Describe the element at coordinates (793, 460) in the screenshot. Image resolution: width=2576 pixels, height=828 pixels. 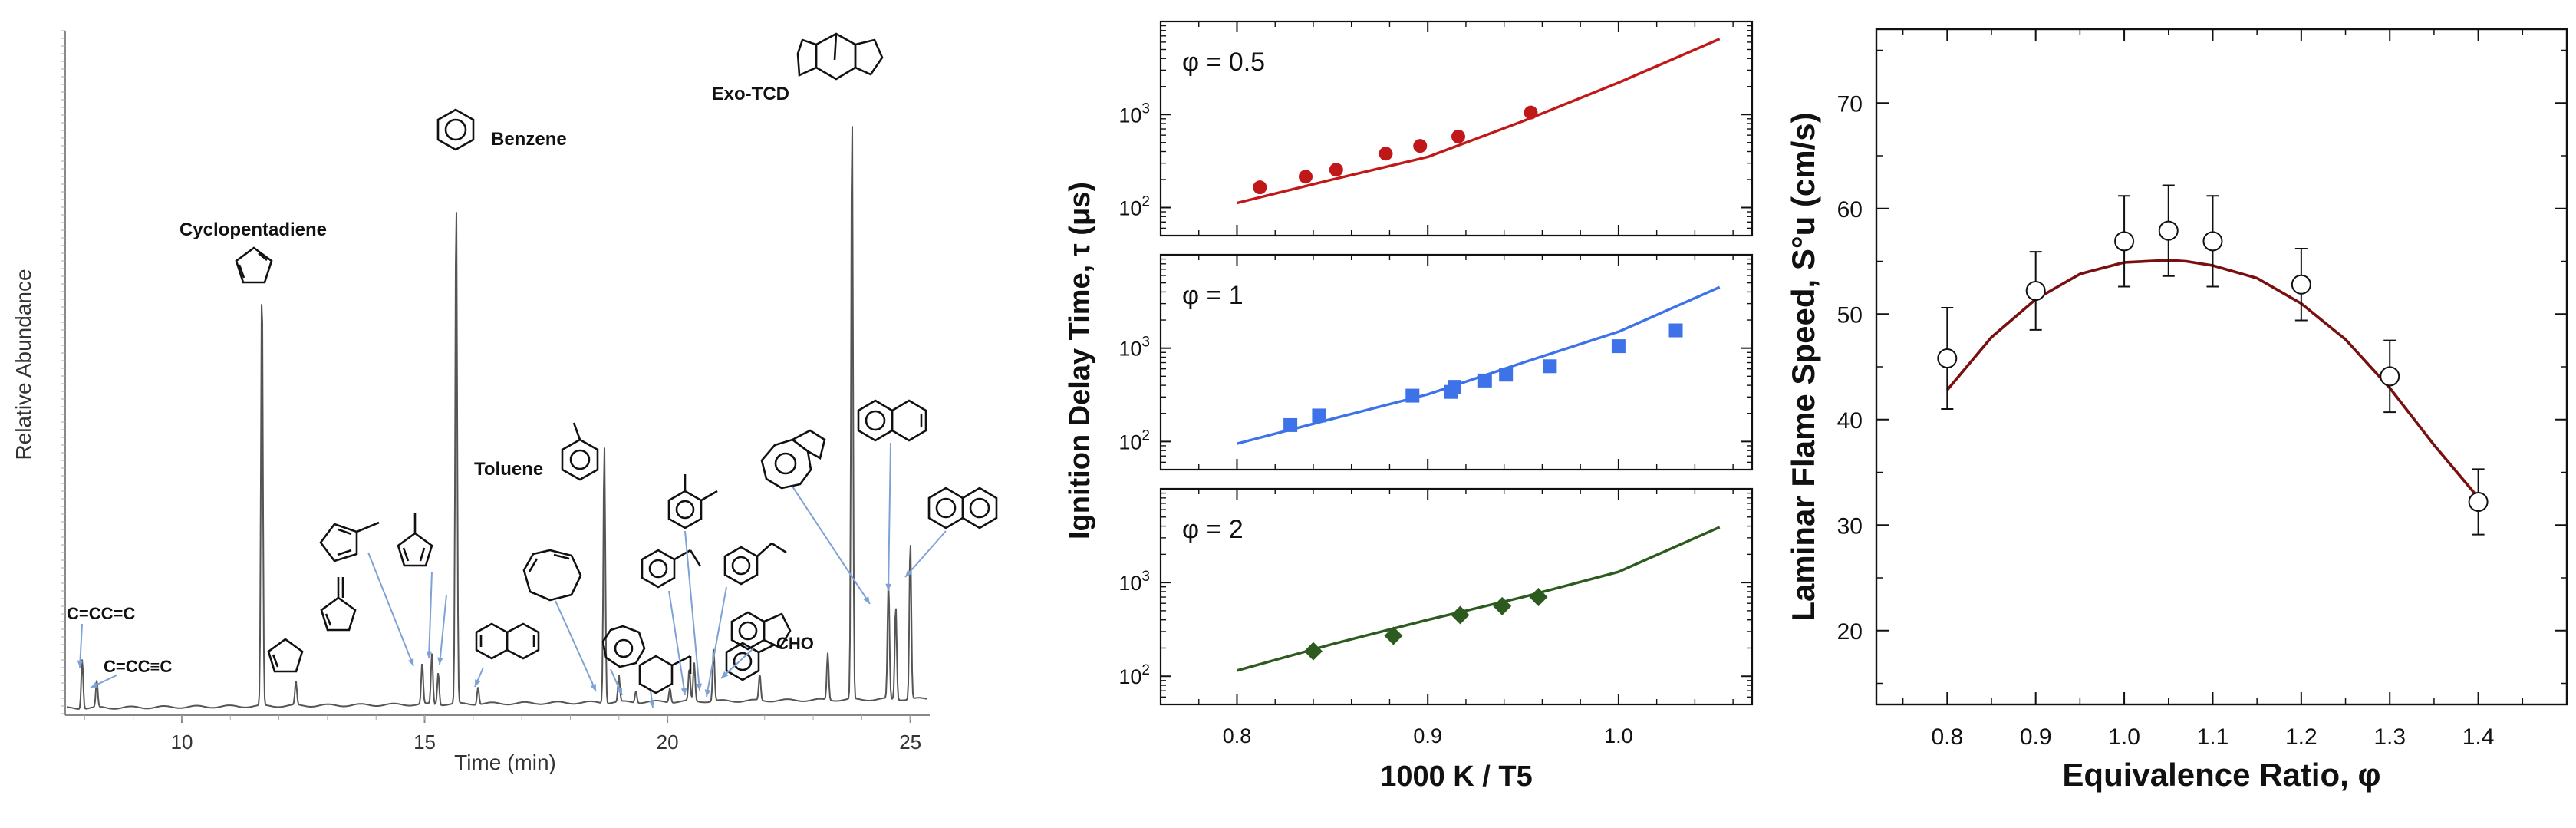
I see `azulene-structure` at that location.